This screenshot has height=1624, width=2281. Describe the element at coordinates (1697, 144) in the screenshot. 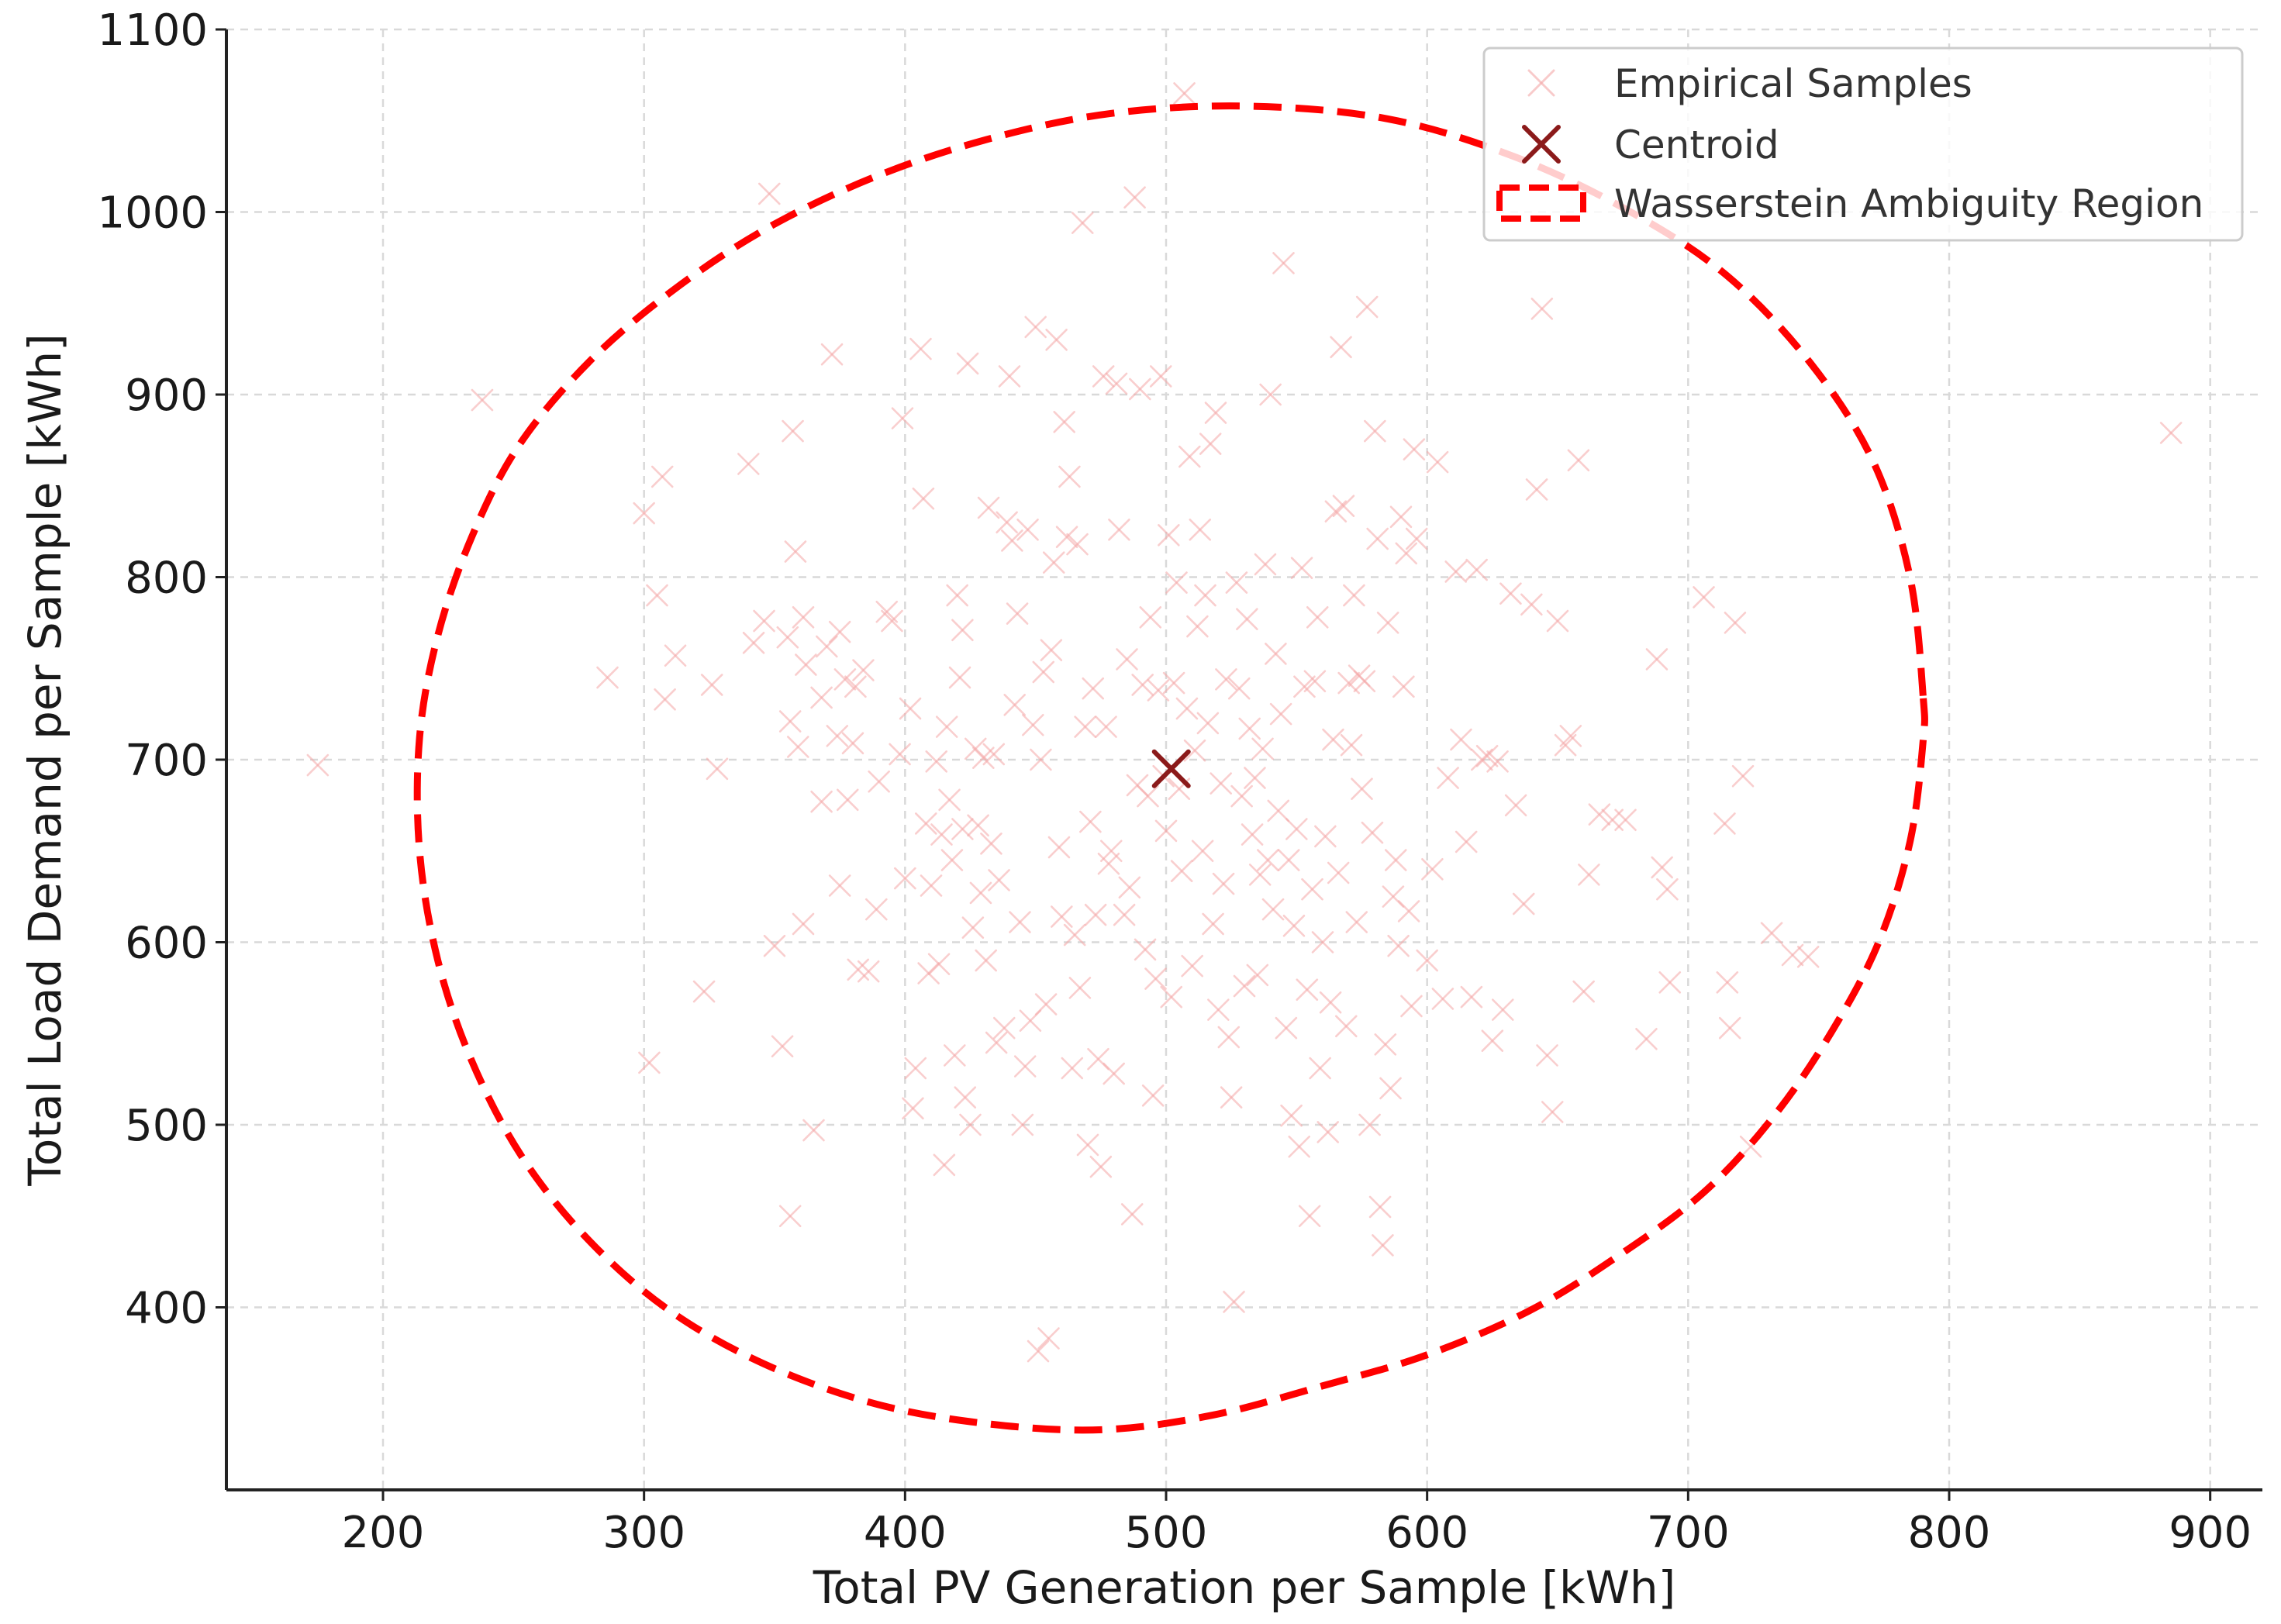

I see `legend-label: Centroid` at that location.